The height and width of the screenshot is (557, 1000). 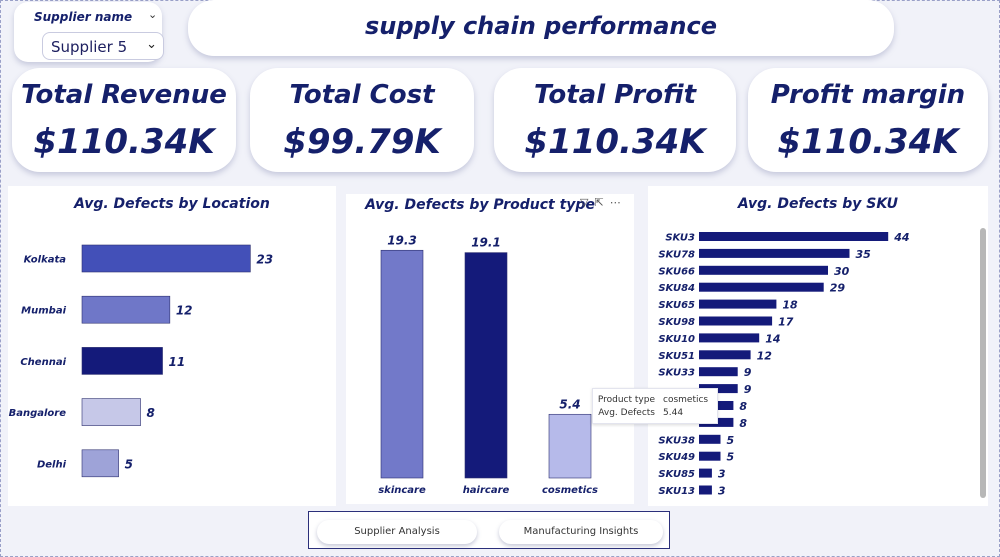 I want to click on sku-chart-scrollbar, so click(x=983, y=363).